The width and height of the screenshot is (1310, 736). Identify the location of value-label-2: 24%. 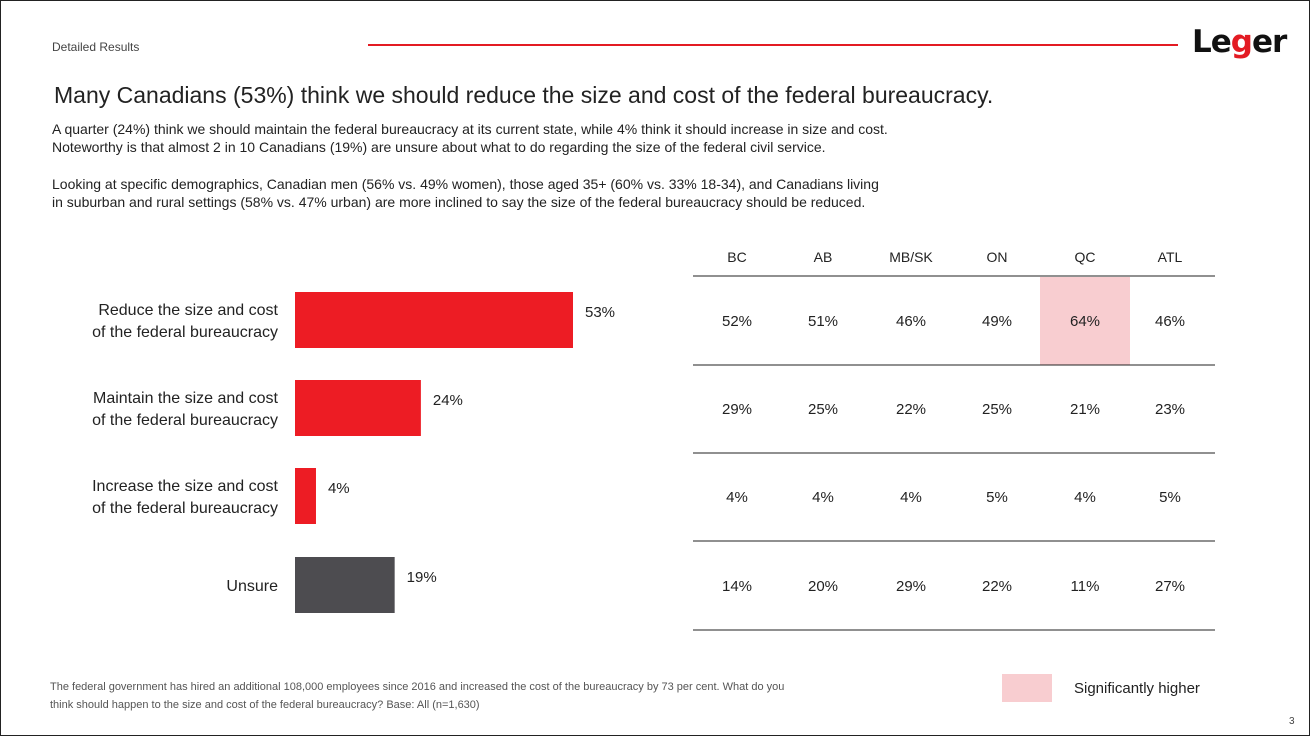
(448, 400).